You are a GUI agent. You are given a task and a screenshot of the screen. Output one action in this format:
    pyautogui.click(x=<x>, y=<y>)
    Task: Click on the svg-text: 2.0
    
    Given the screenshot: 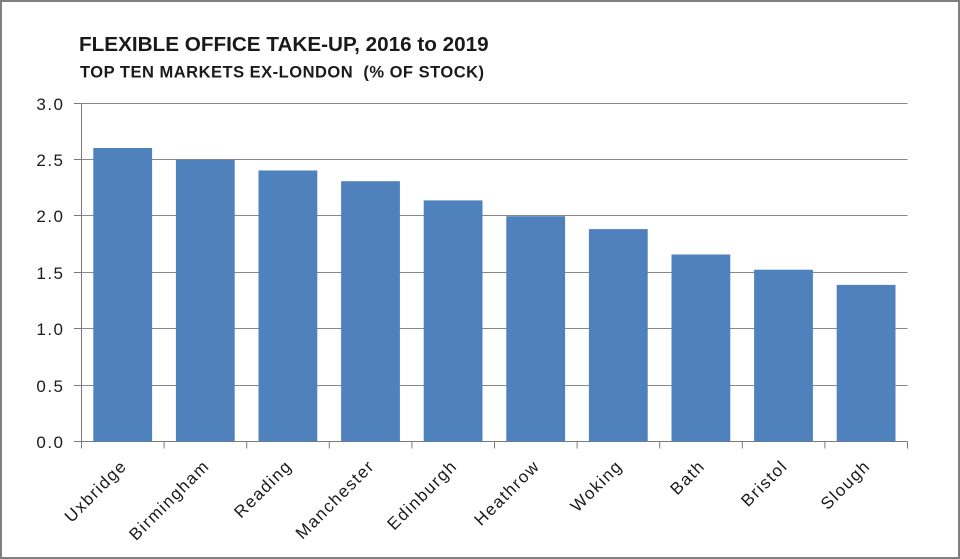 What is the action you would take?
    pyautogui.click(x=50, y=216)
    